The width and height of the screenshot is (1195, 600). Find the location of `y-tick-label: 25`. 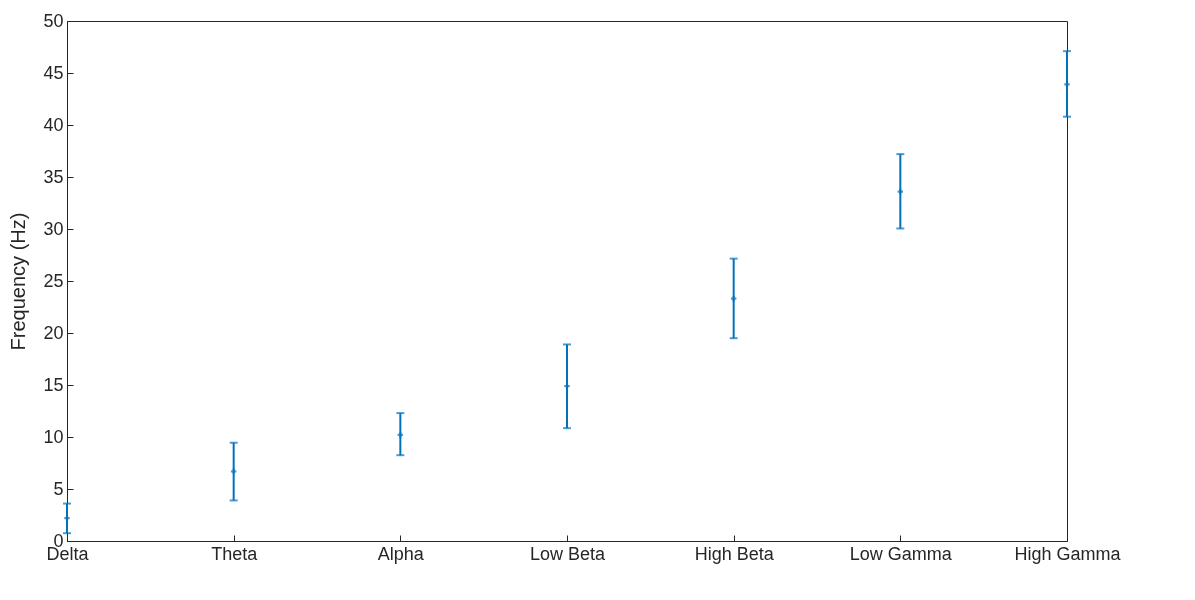

y-tick-label: 25 is located at coordinates (53, 280).